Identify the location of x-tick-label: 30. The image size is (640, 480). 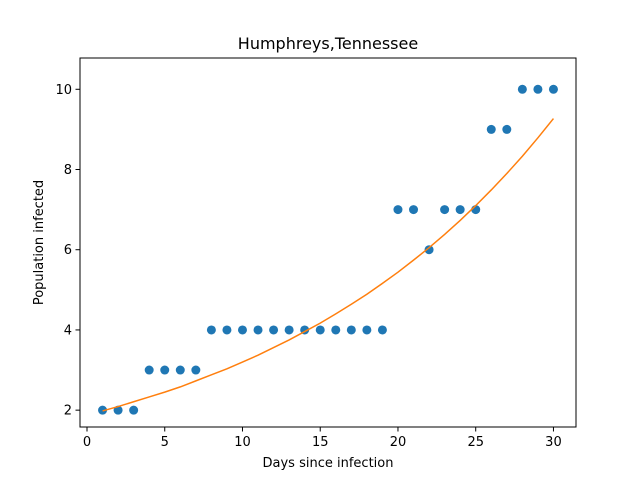
(553, 442).